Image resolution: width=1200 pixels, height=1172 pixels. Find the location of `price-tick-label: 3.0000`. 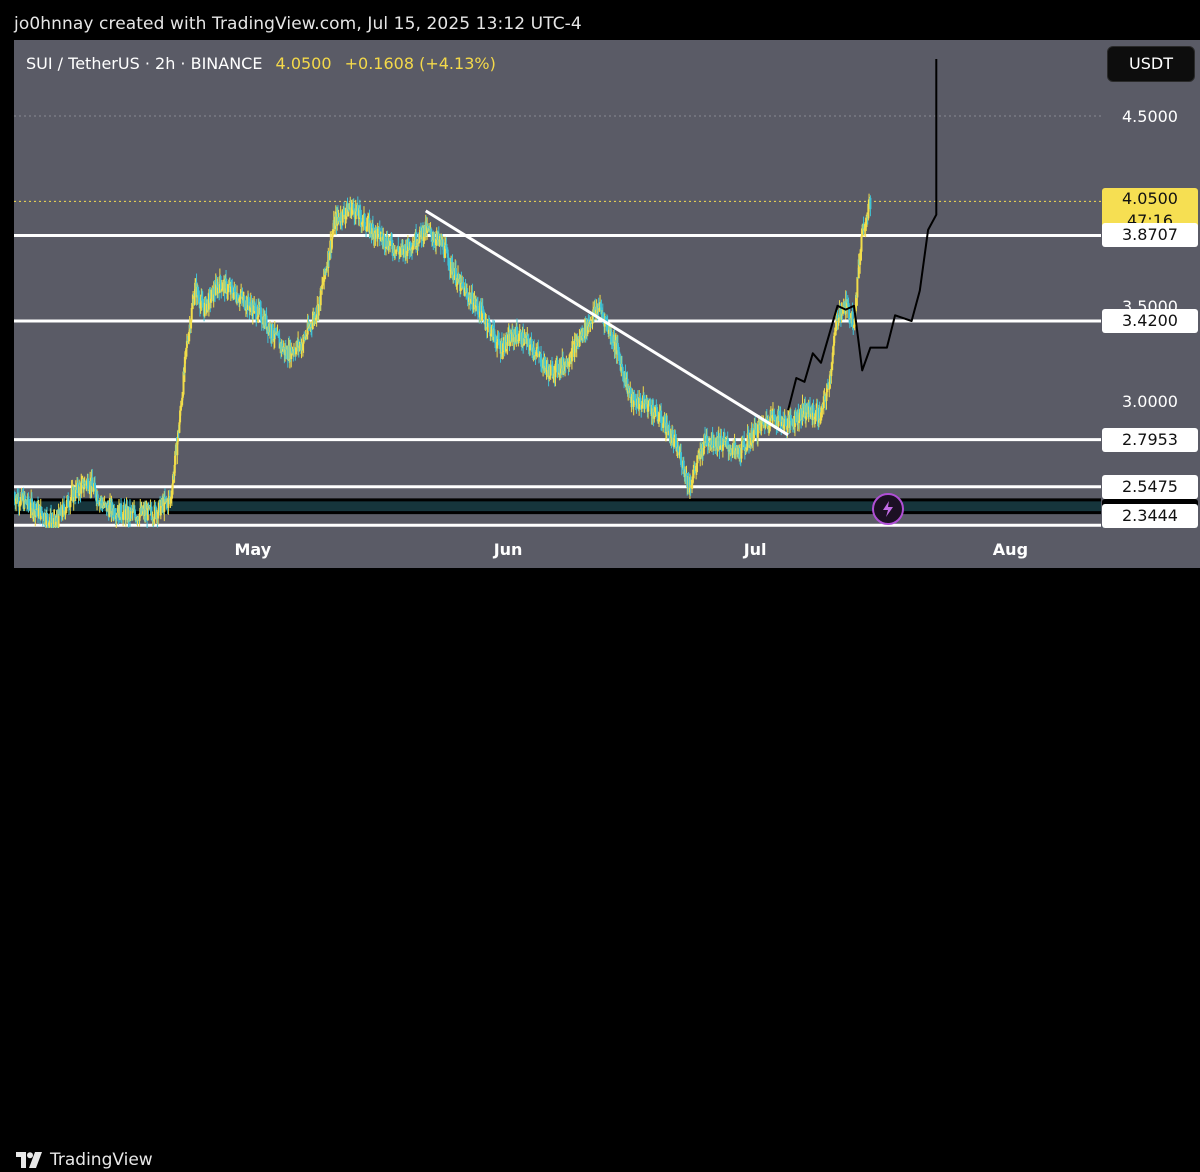

price-tick-label: 3.0000 is located at coordinates (1150, 401).